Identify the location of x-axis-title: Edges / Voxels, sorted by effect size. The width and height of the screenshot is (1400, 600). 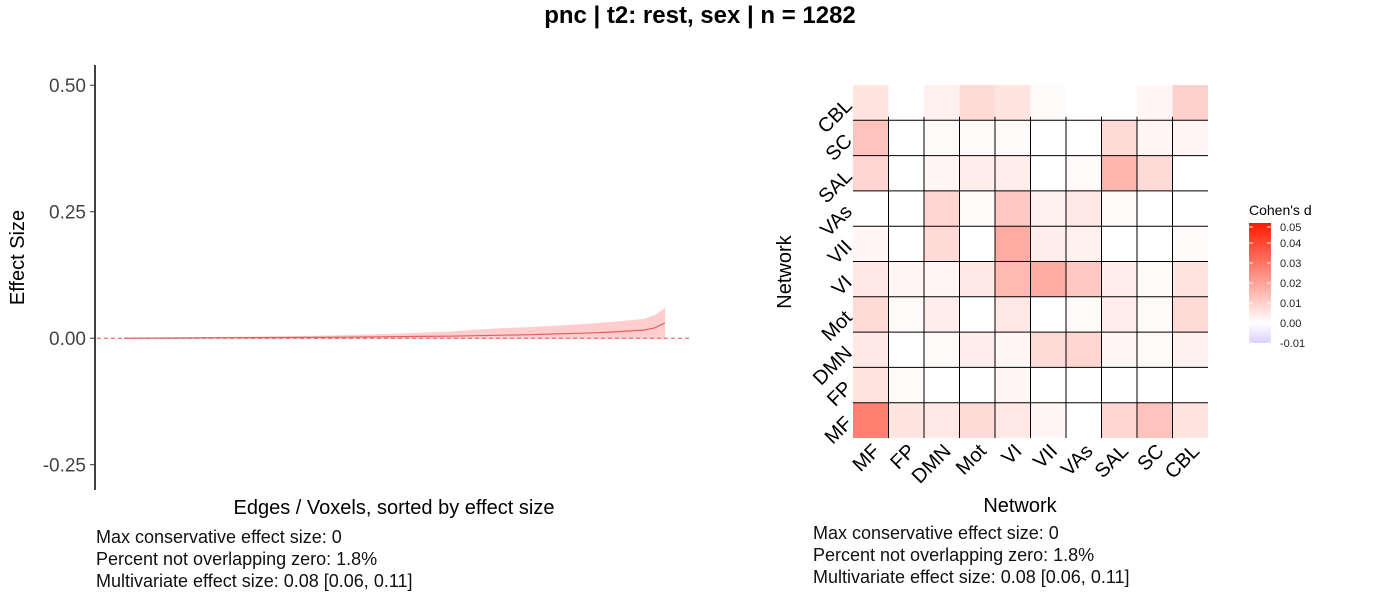
(394, 508).